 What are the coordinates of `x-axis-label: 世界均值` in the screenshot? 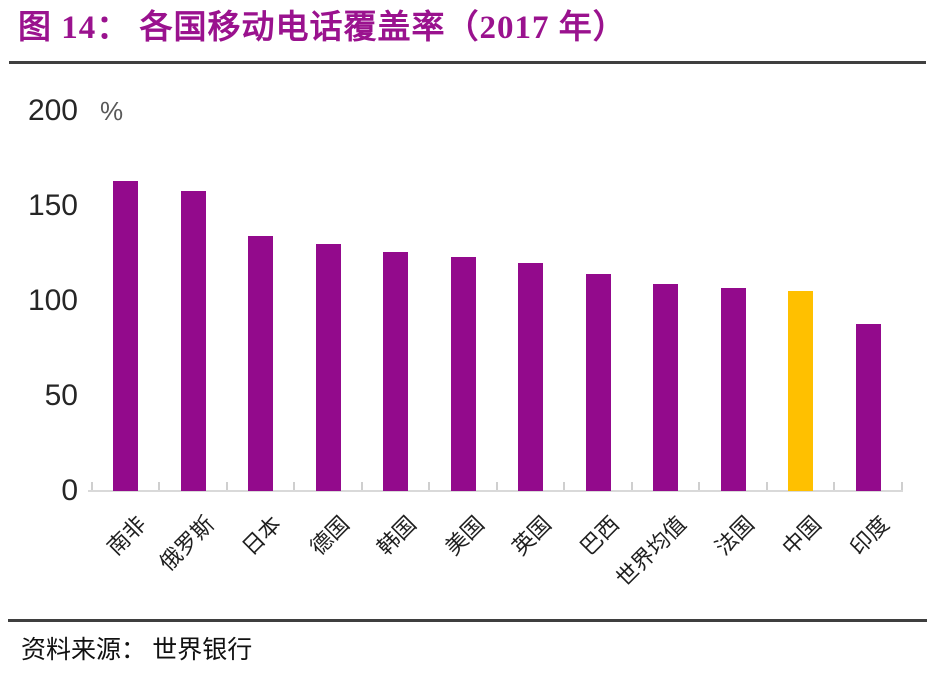 It's located at (651, 551).